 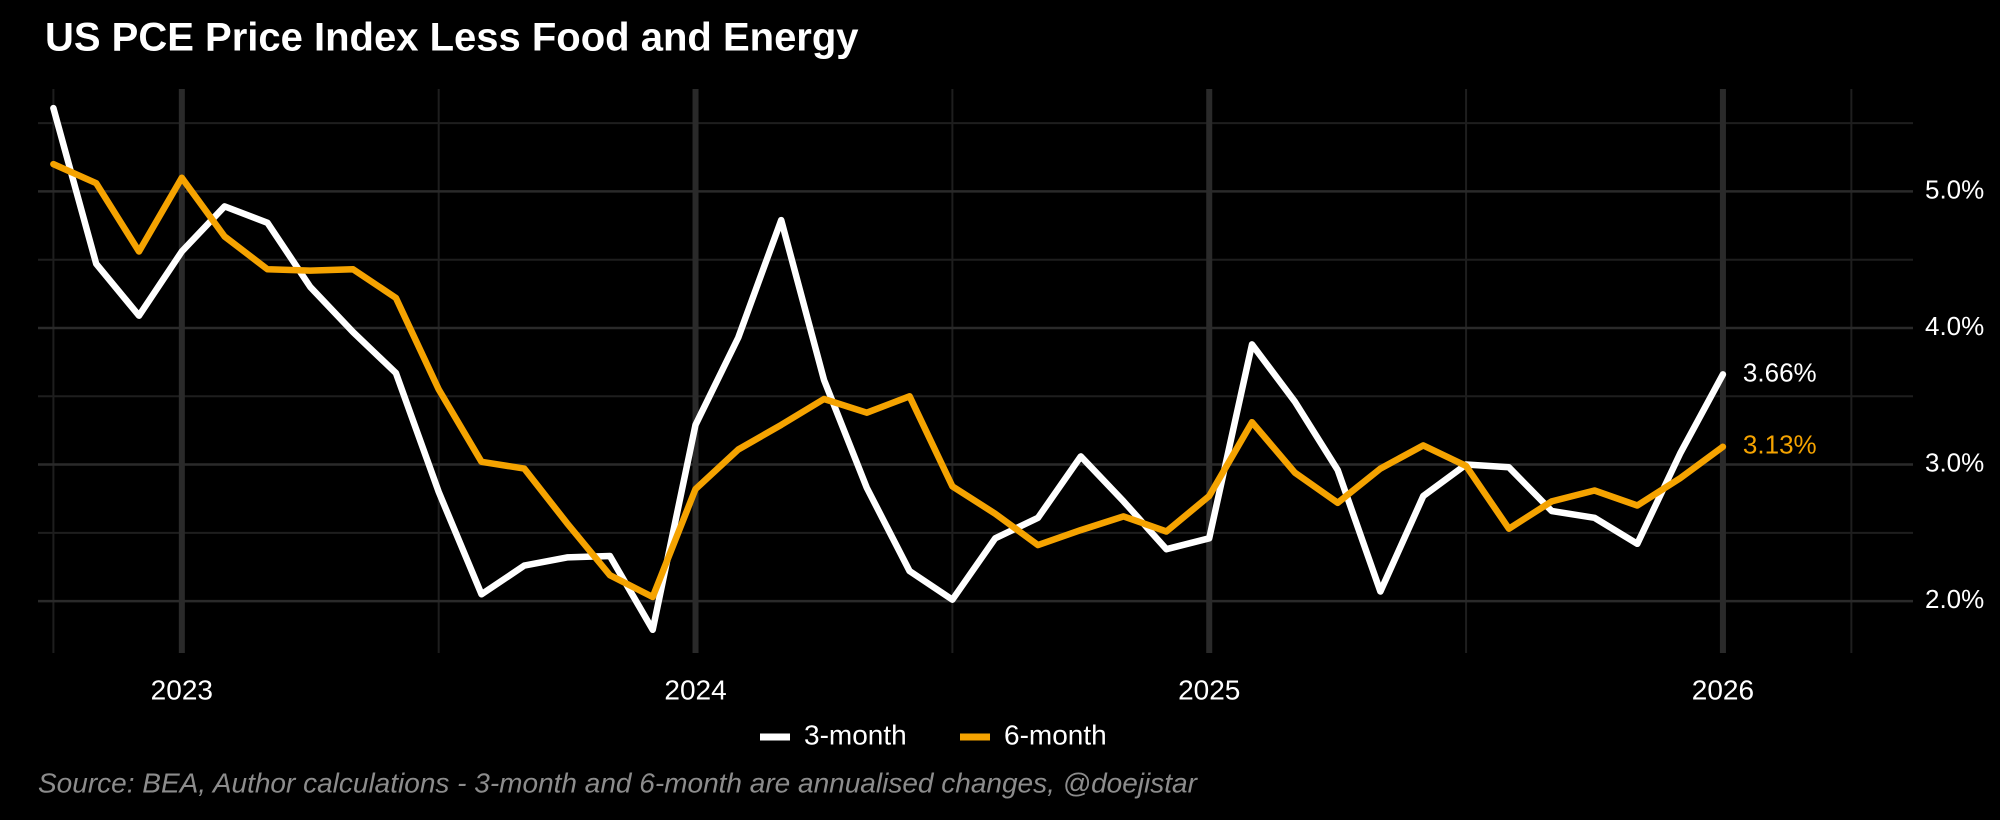 I want to click on y-tick-label: 3.0%, so click(x=1954, y=462).